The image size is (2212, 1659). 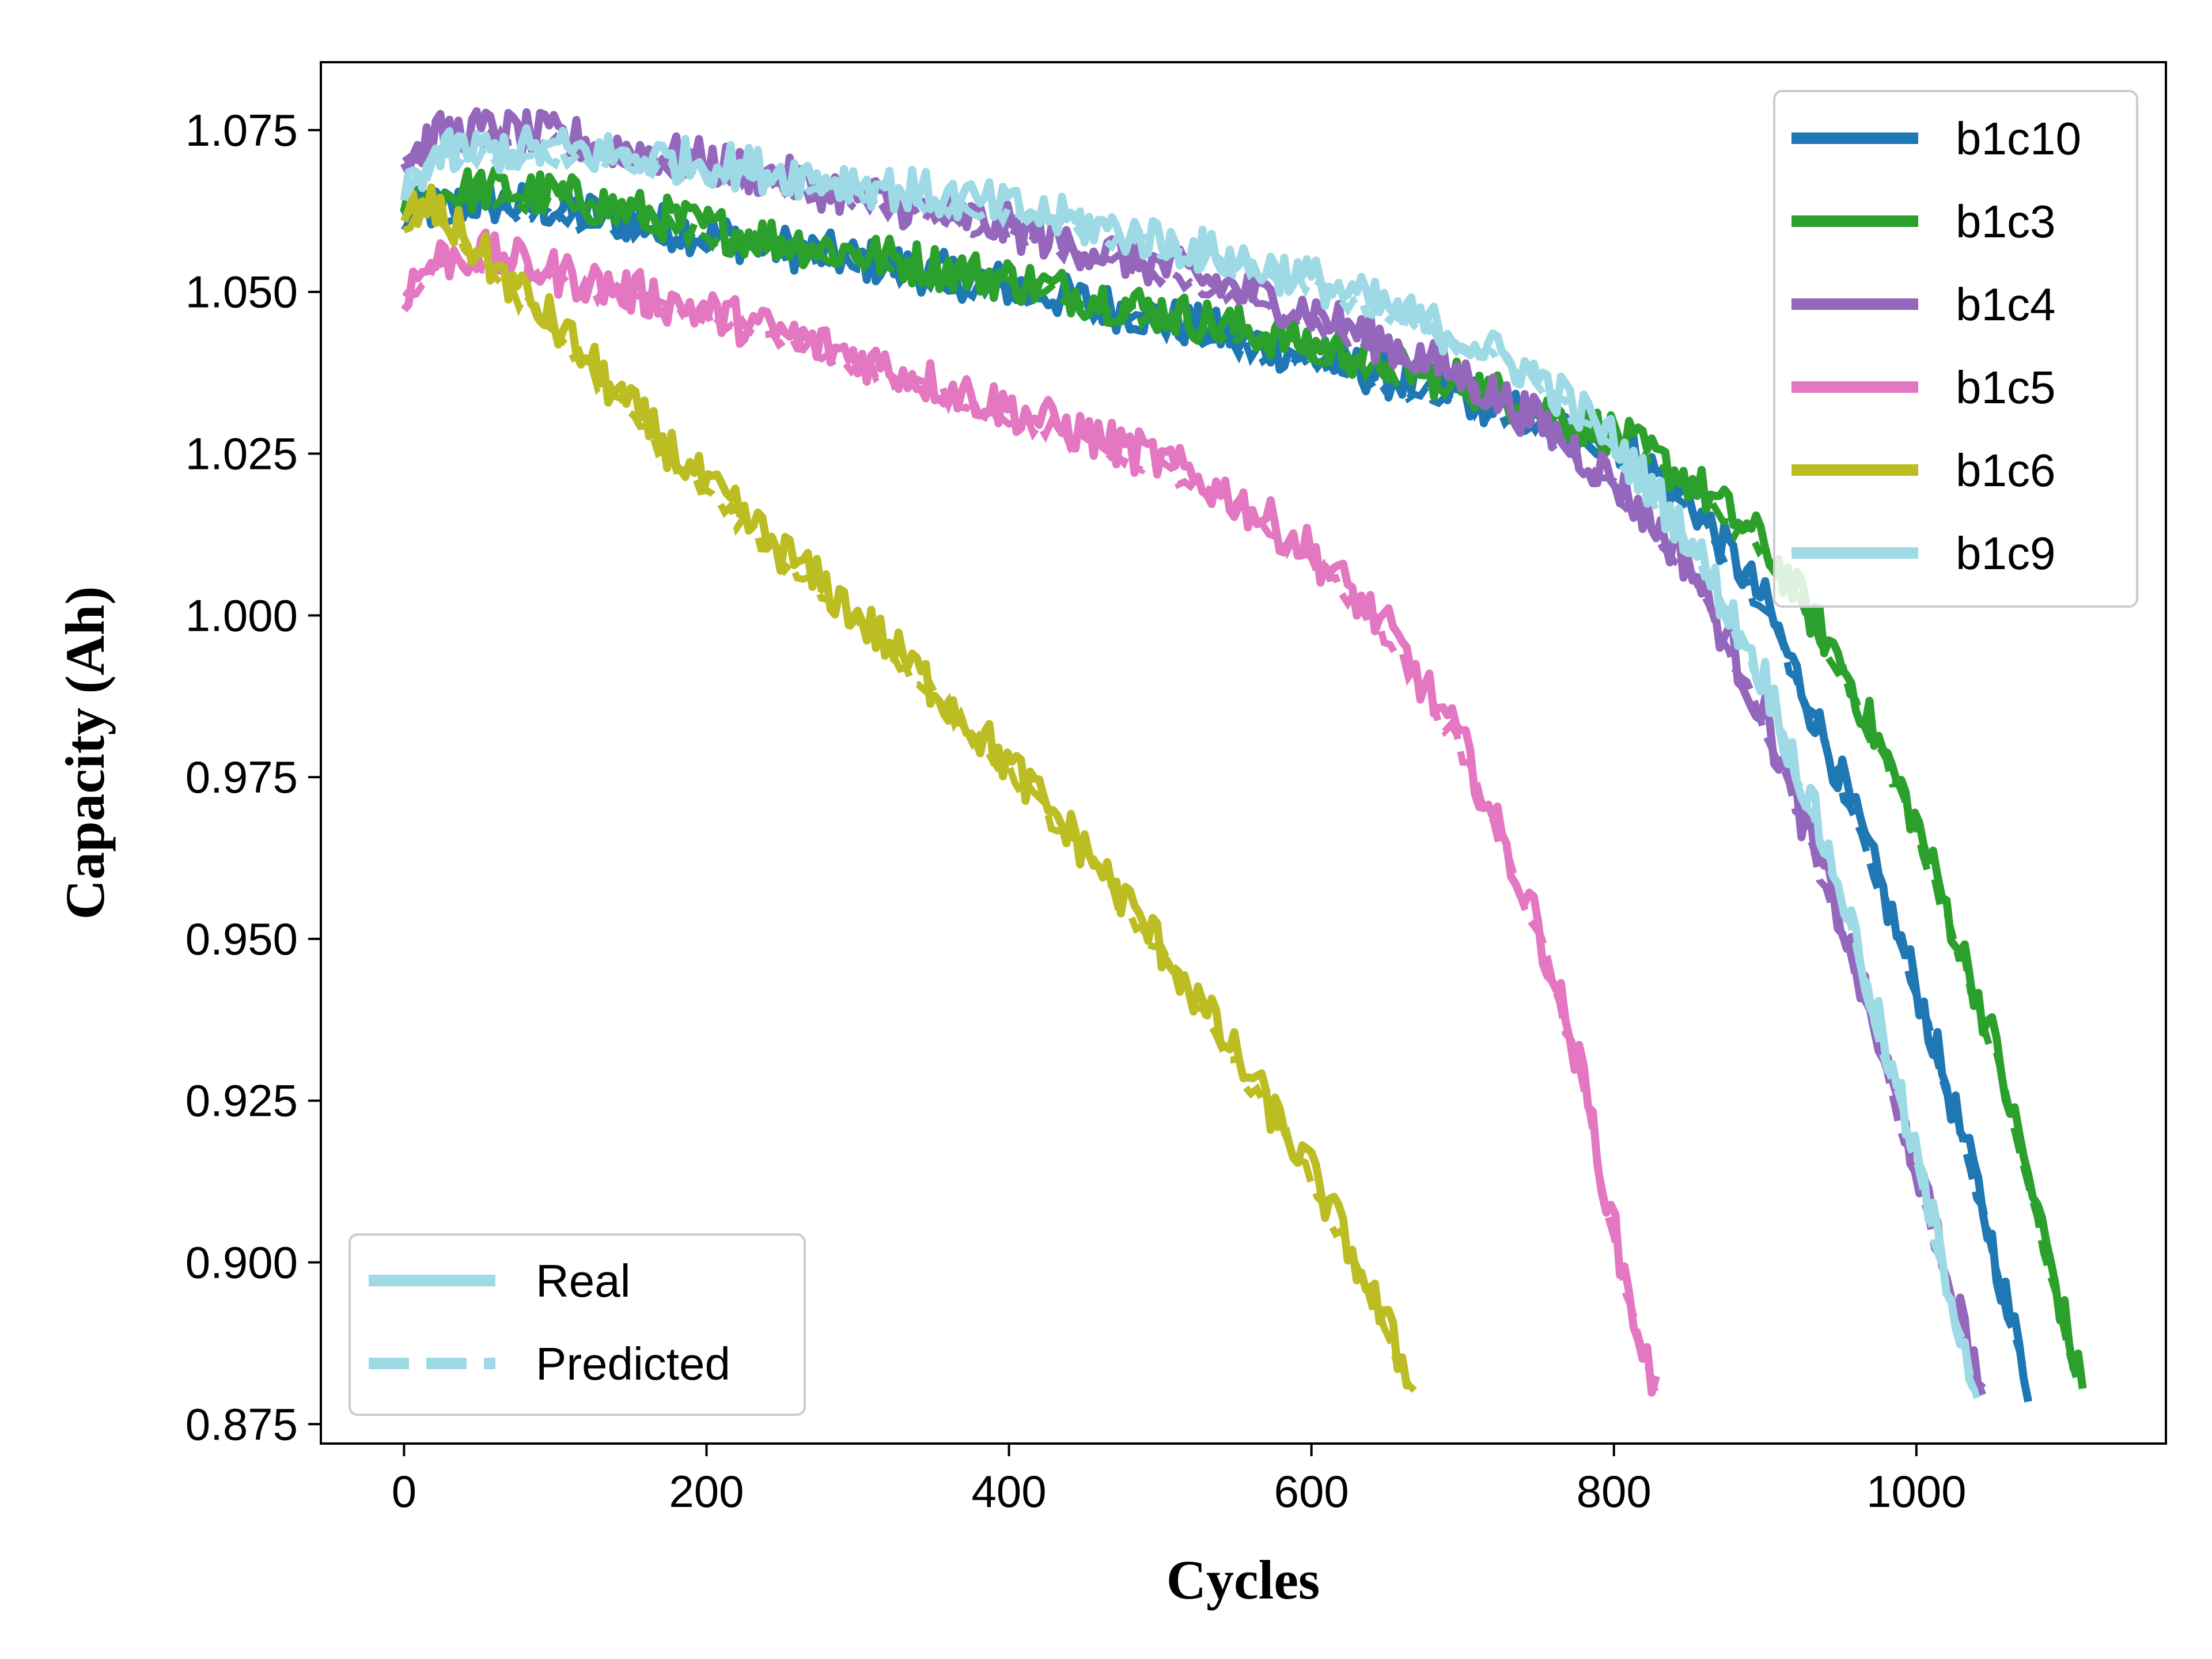 I want to click on y-tick-label: 0.950, so click(x=241, y=939).